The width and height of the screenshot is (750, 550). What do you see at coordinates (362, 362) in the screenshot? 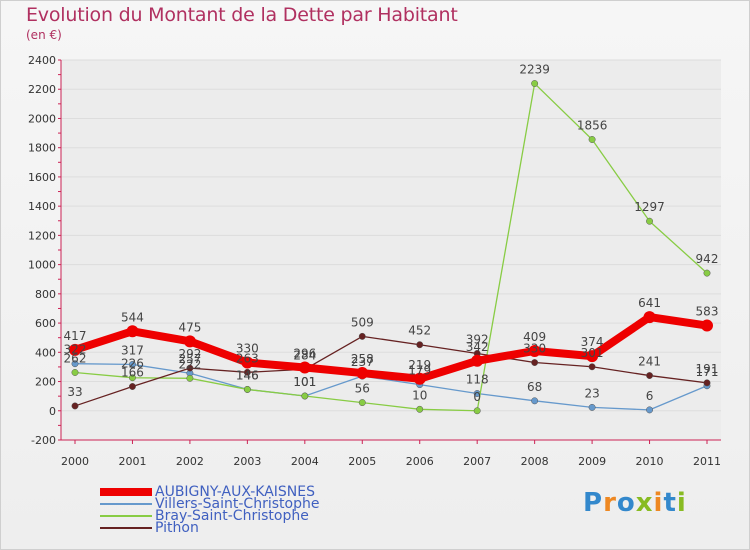
I see `data-label: 237` at bounding box center [362, 362].